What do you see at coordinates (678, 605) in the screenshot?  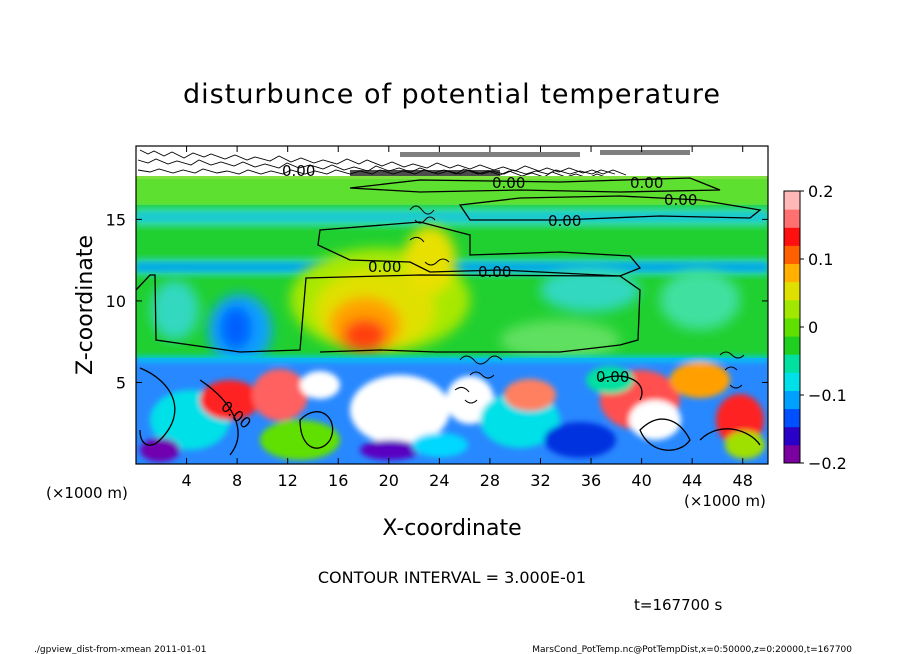 I see `time-text: t=167700 s` at bounding box center [678, 605].